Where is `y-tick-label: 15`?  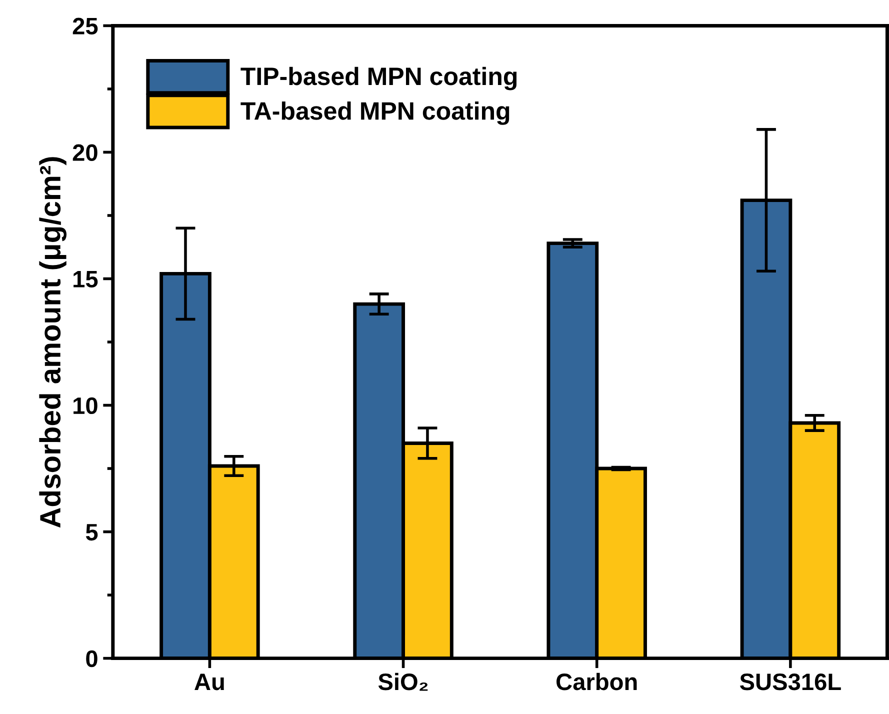 y-tick-label: 15 is located at coordinates (86, 279).